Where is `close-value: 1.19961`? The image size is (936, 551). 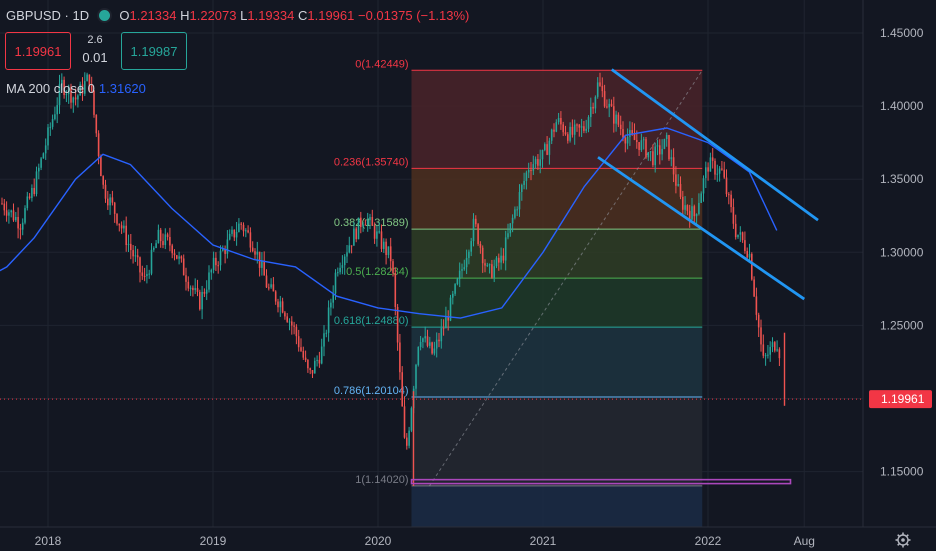
close-value: 1.19961 is located at coordinates (331, 15).